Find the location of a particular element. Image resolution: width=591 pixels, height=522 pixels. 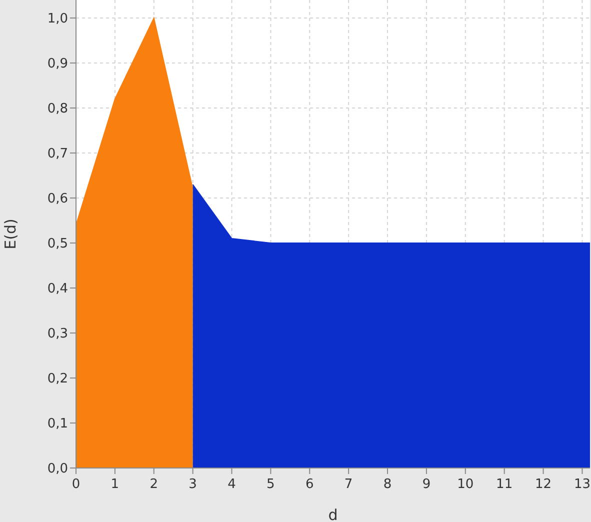

y-tick-label: 0,8 is located at coordinates (57, 109).